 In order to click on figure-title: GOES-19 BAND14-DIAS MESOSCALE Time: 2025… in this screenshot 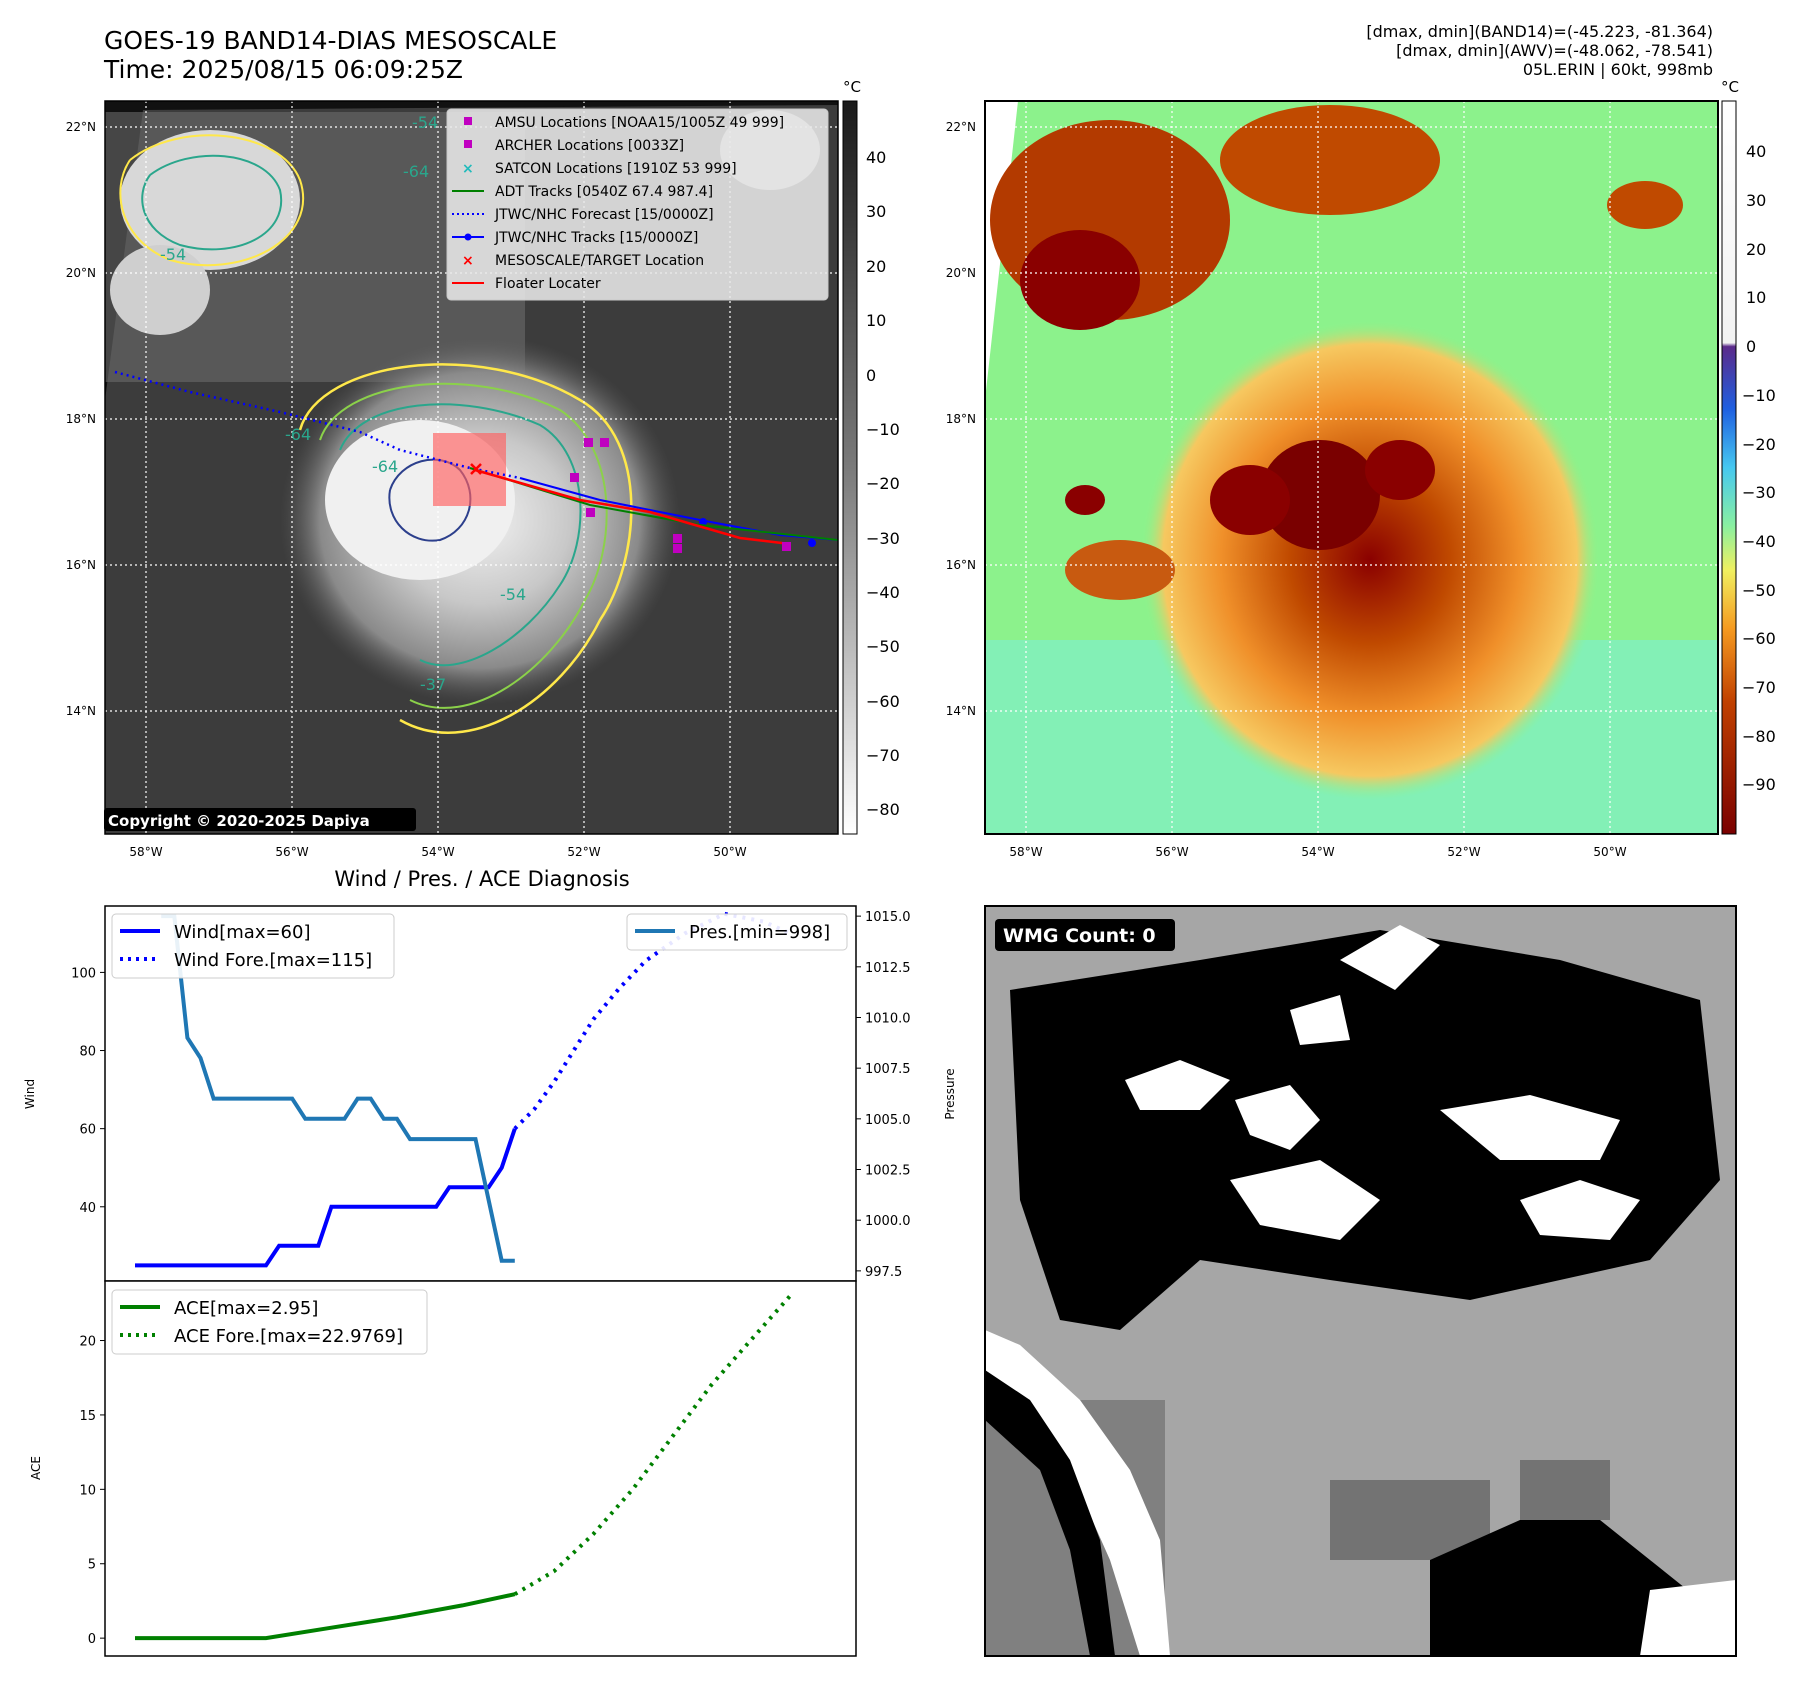, I will do `click(330, 55)`.